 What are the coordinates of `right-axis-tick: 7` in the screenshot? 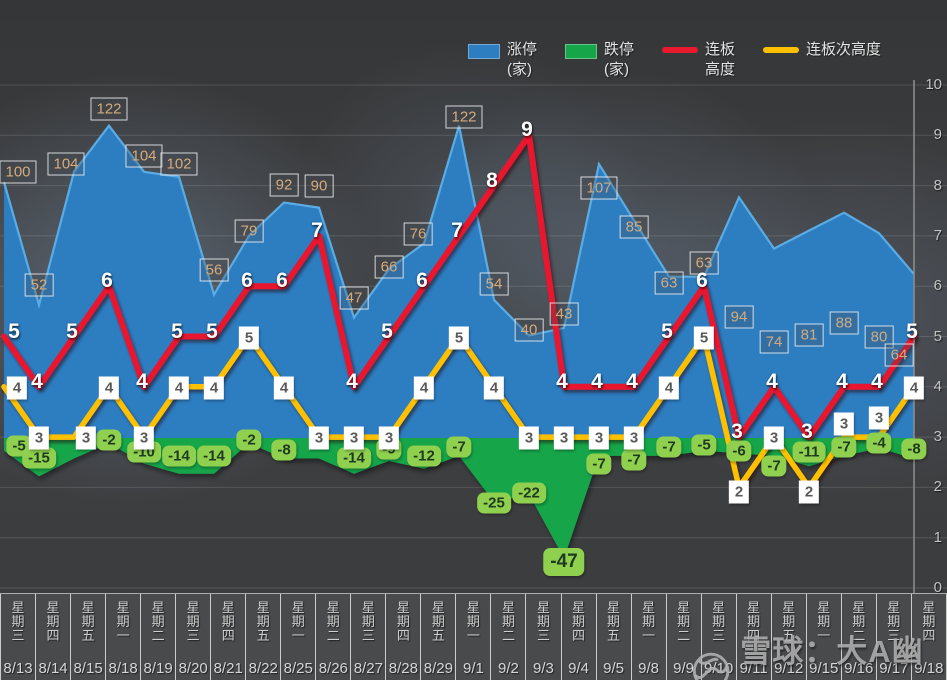 It's located at (937, 235).